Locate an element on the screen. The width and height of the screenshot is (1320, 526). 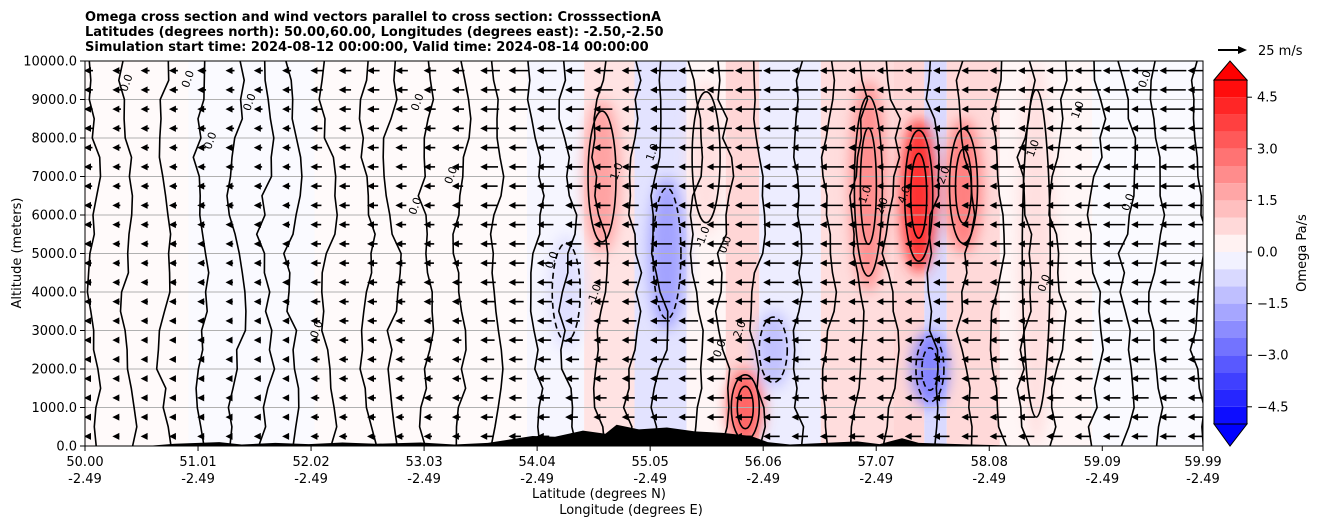
x-tick-label-lat: 54.04 is located at coordinates (537, 462).